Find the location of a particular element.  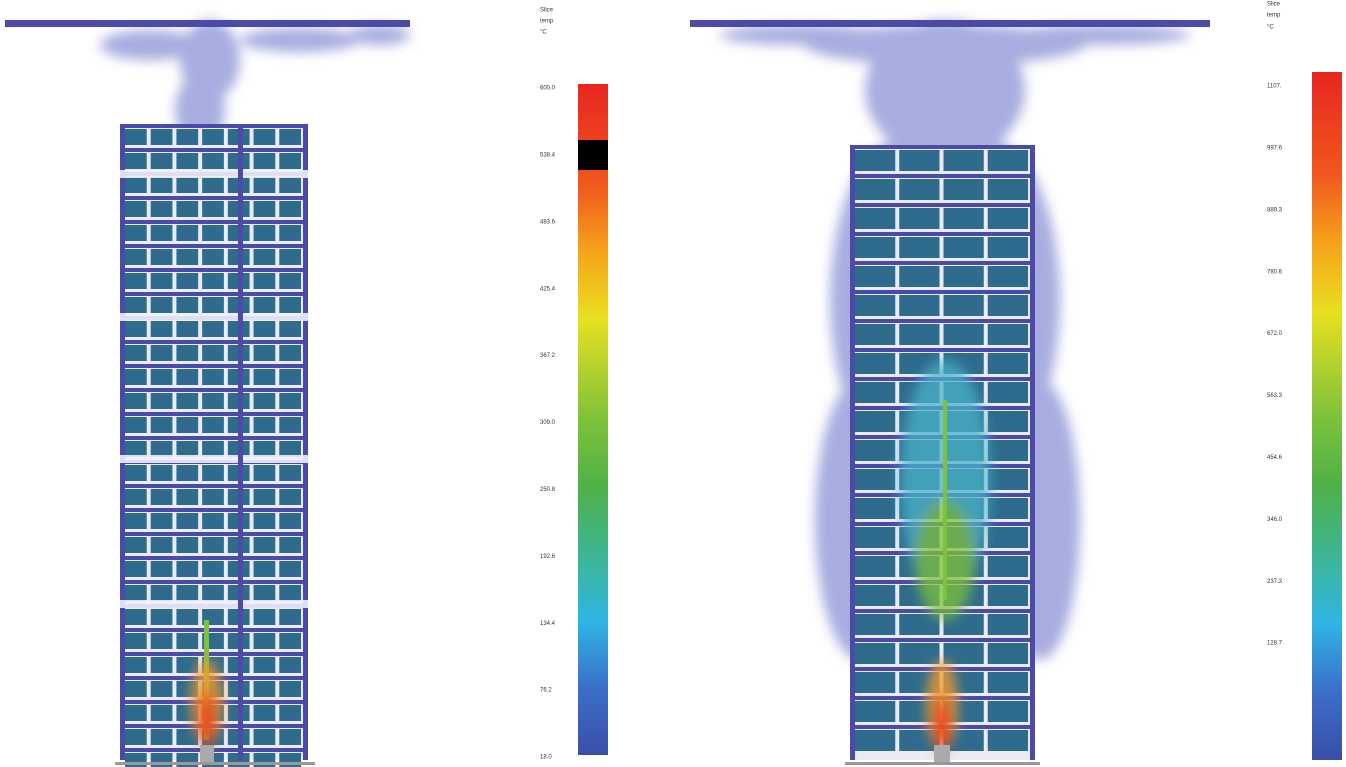

colorbar-label: 237.3 is located at coordinates (1275, 582).